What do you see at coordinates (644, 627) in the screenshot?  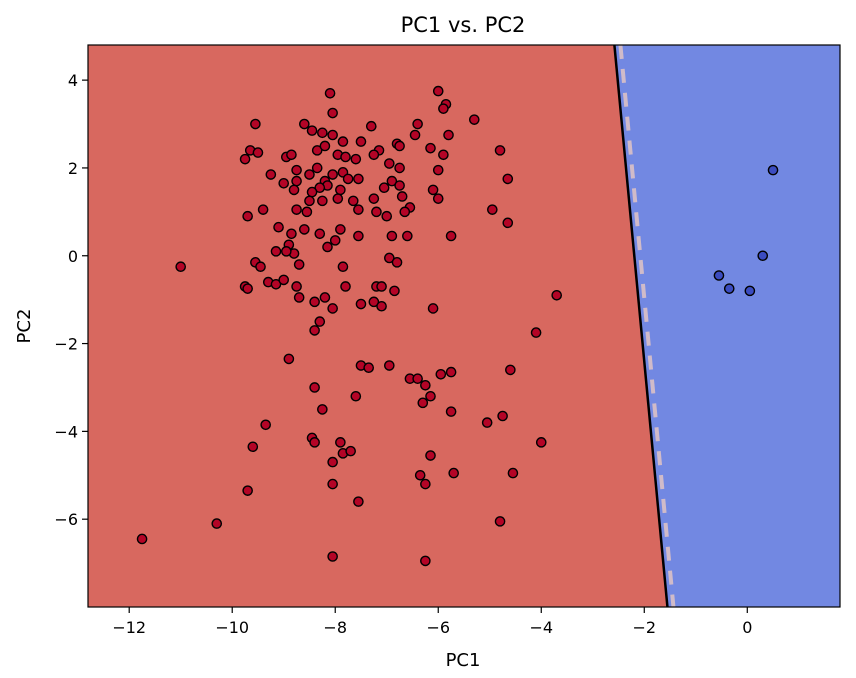 I see `x-tick-label: −2` at bounding box center [644, 627].